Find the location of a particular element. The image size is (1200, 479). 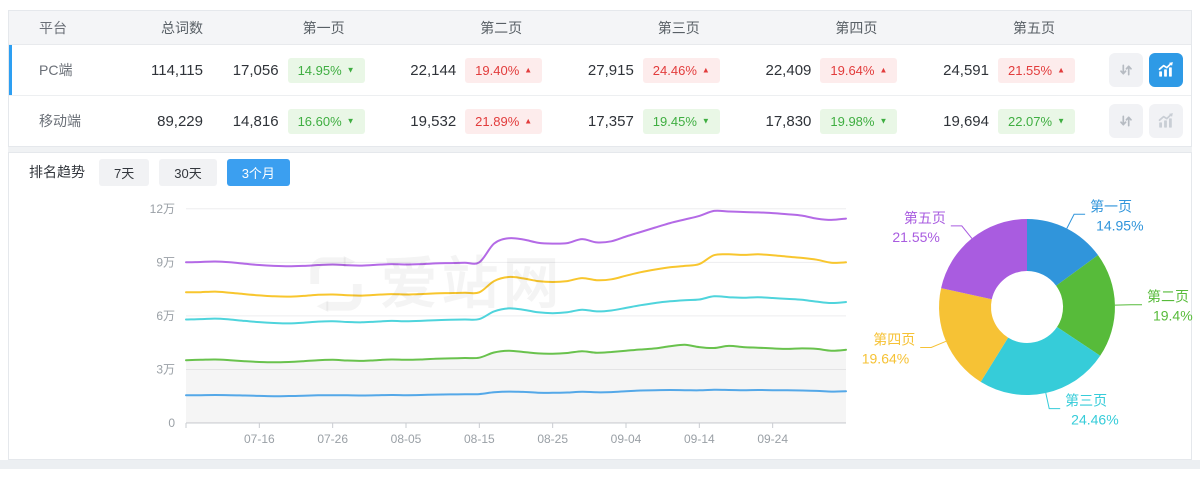

page2-cell: 19,532 21.89%▲ is located at coordinates (486, 121).